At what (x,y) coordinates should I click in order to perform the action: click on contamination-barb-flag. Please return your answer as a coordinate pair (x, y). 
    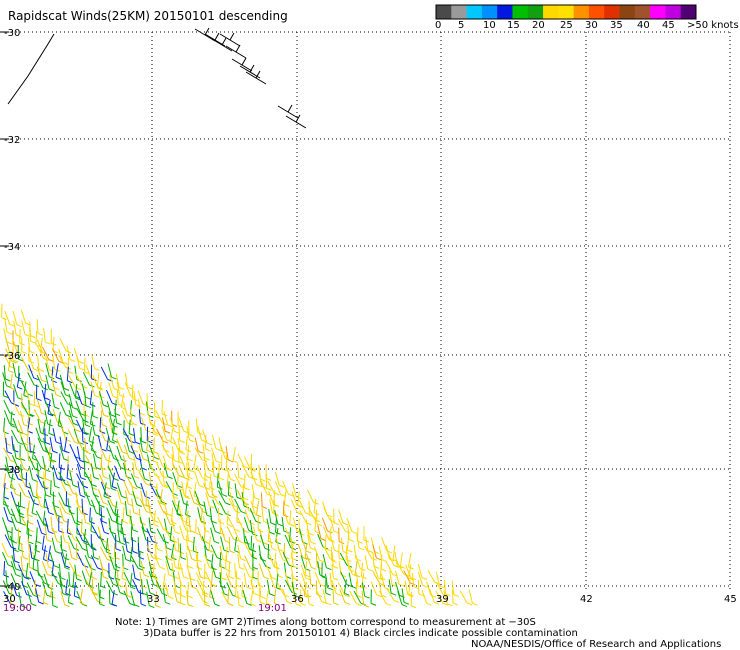
    Looking at the image, I should click on (290, 108).